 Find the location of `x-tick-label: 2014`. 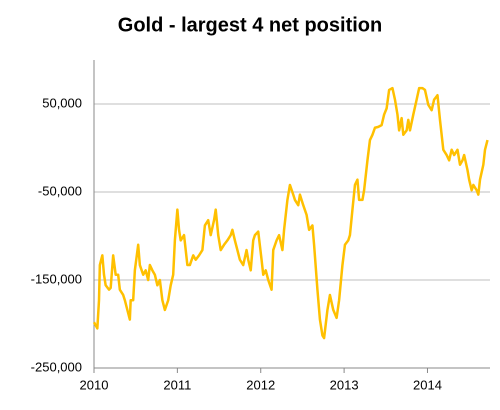

x-tick-label: 2014 is located at coordinates (427, 384).